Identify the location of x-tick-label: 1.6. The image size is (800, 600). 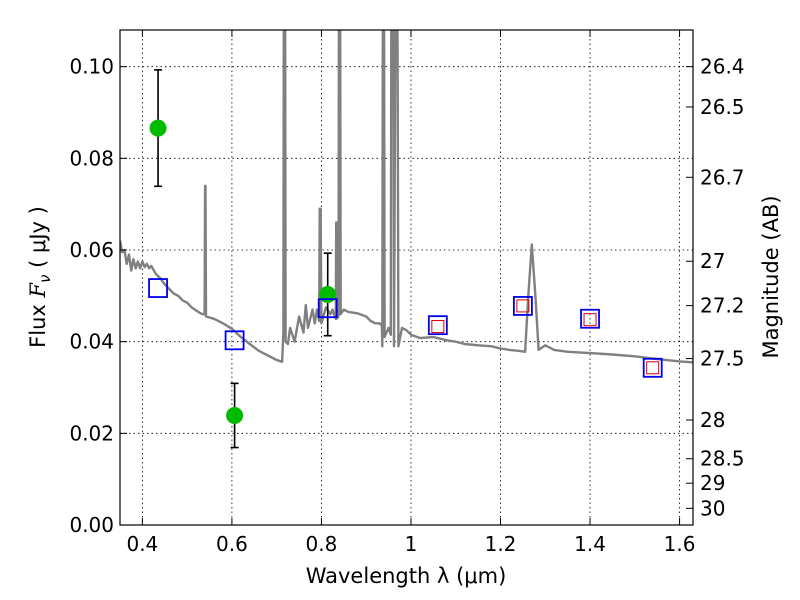
(680, 544).